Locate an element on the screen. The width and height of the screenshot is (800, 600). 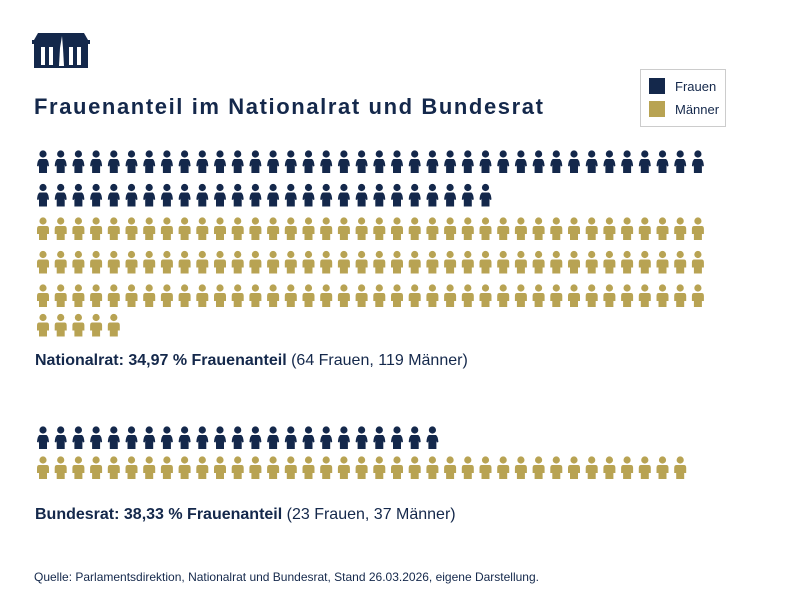
legend-swatch-men is located at coordinates (657, 109).